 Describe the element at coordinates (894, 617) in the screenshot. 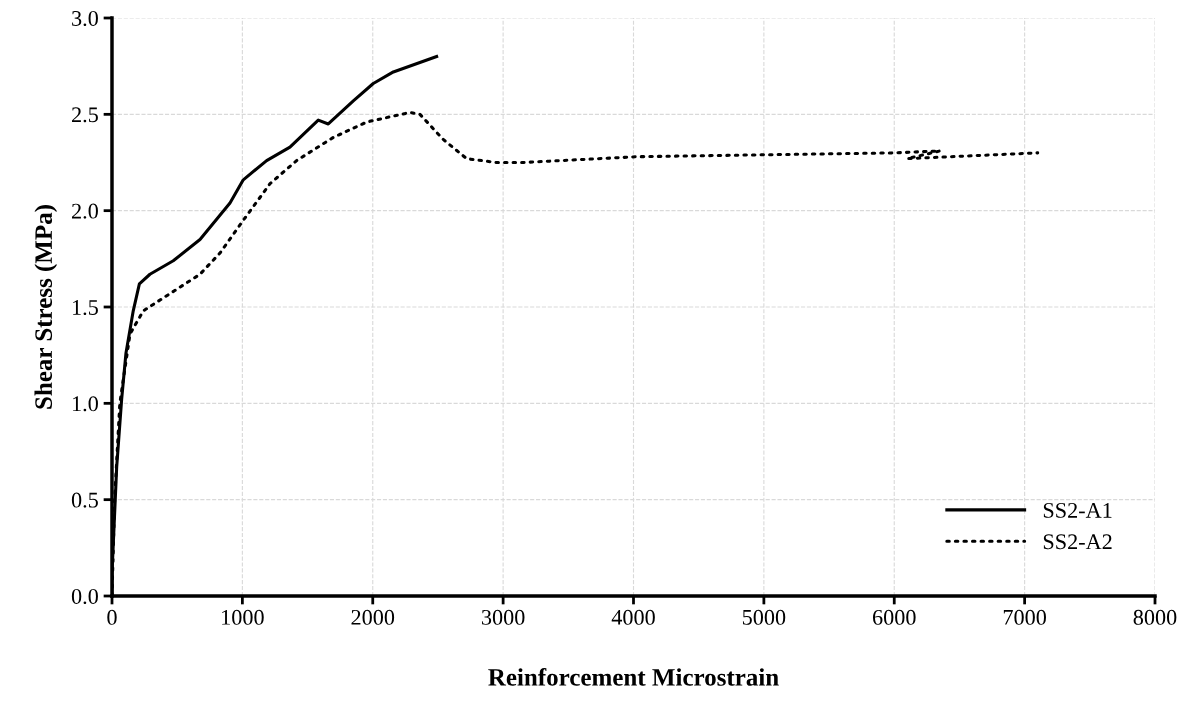

I see `x-tick-label: 6000` at that location.